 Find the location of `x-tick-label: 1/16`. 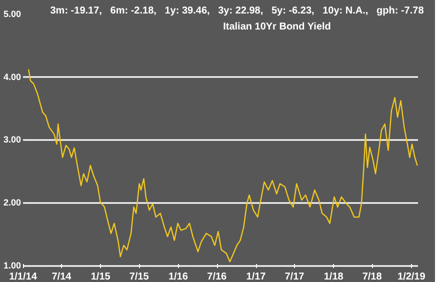

x-tick-label: 1/16 is located at coordinates (178, 277).